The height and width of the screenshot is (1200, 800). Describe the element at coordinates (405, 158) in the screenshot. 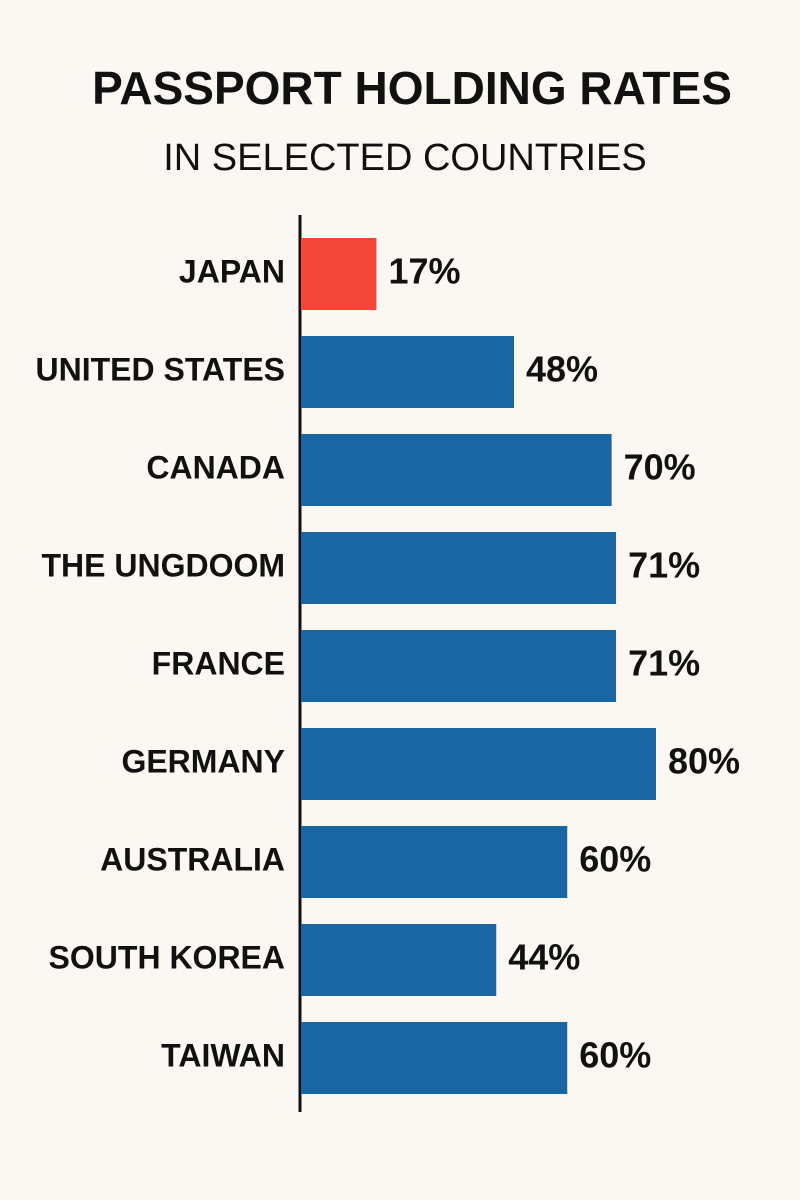

I see `chart-subtitle: IN SELECTED COUNTRIES` at that location.